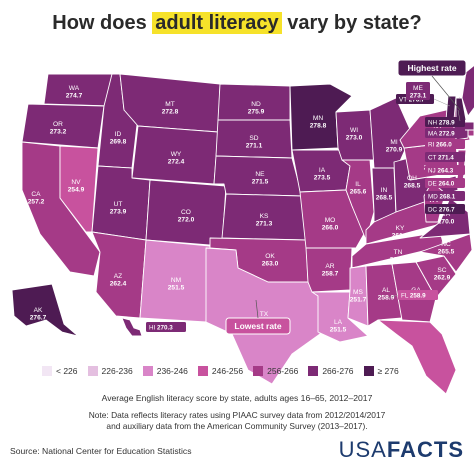 Image resolution: width=474 pixels, height=474 pixels. Describe the element at coordinates (441, 209) in the screenshot. I see `svg-text: DC 276.7` at that location.